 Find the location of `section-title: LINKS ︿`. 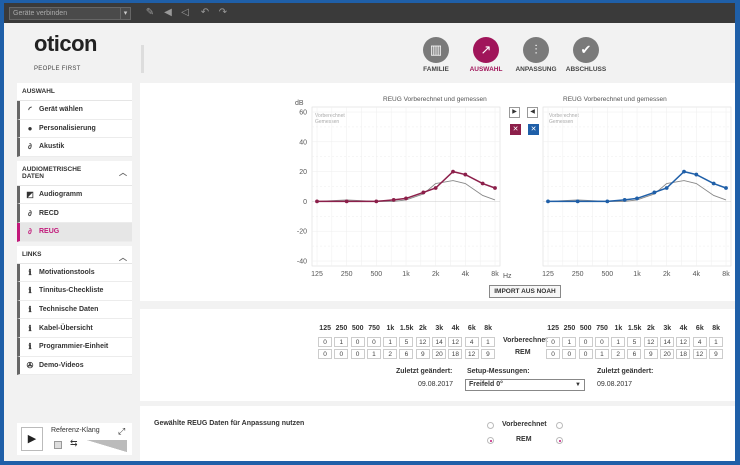

section-title: LINKS ︿ is located at coordinates (74, 255).